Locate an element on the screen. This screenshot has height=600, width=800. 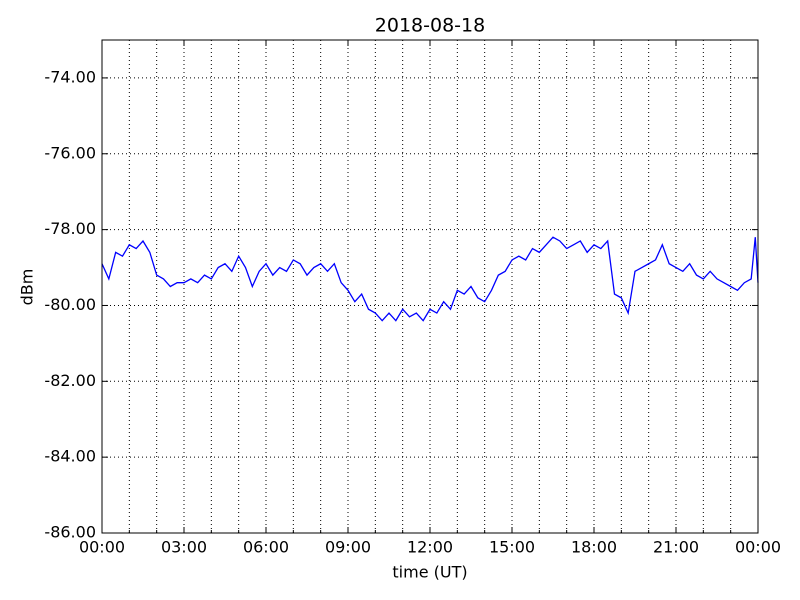
x-axis-label: time (UT) is located at coordinates (429, 572).